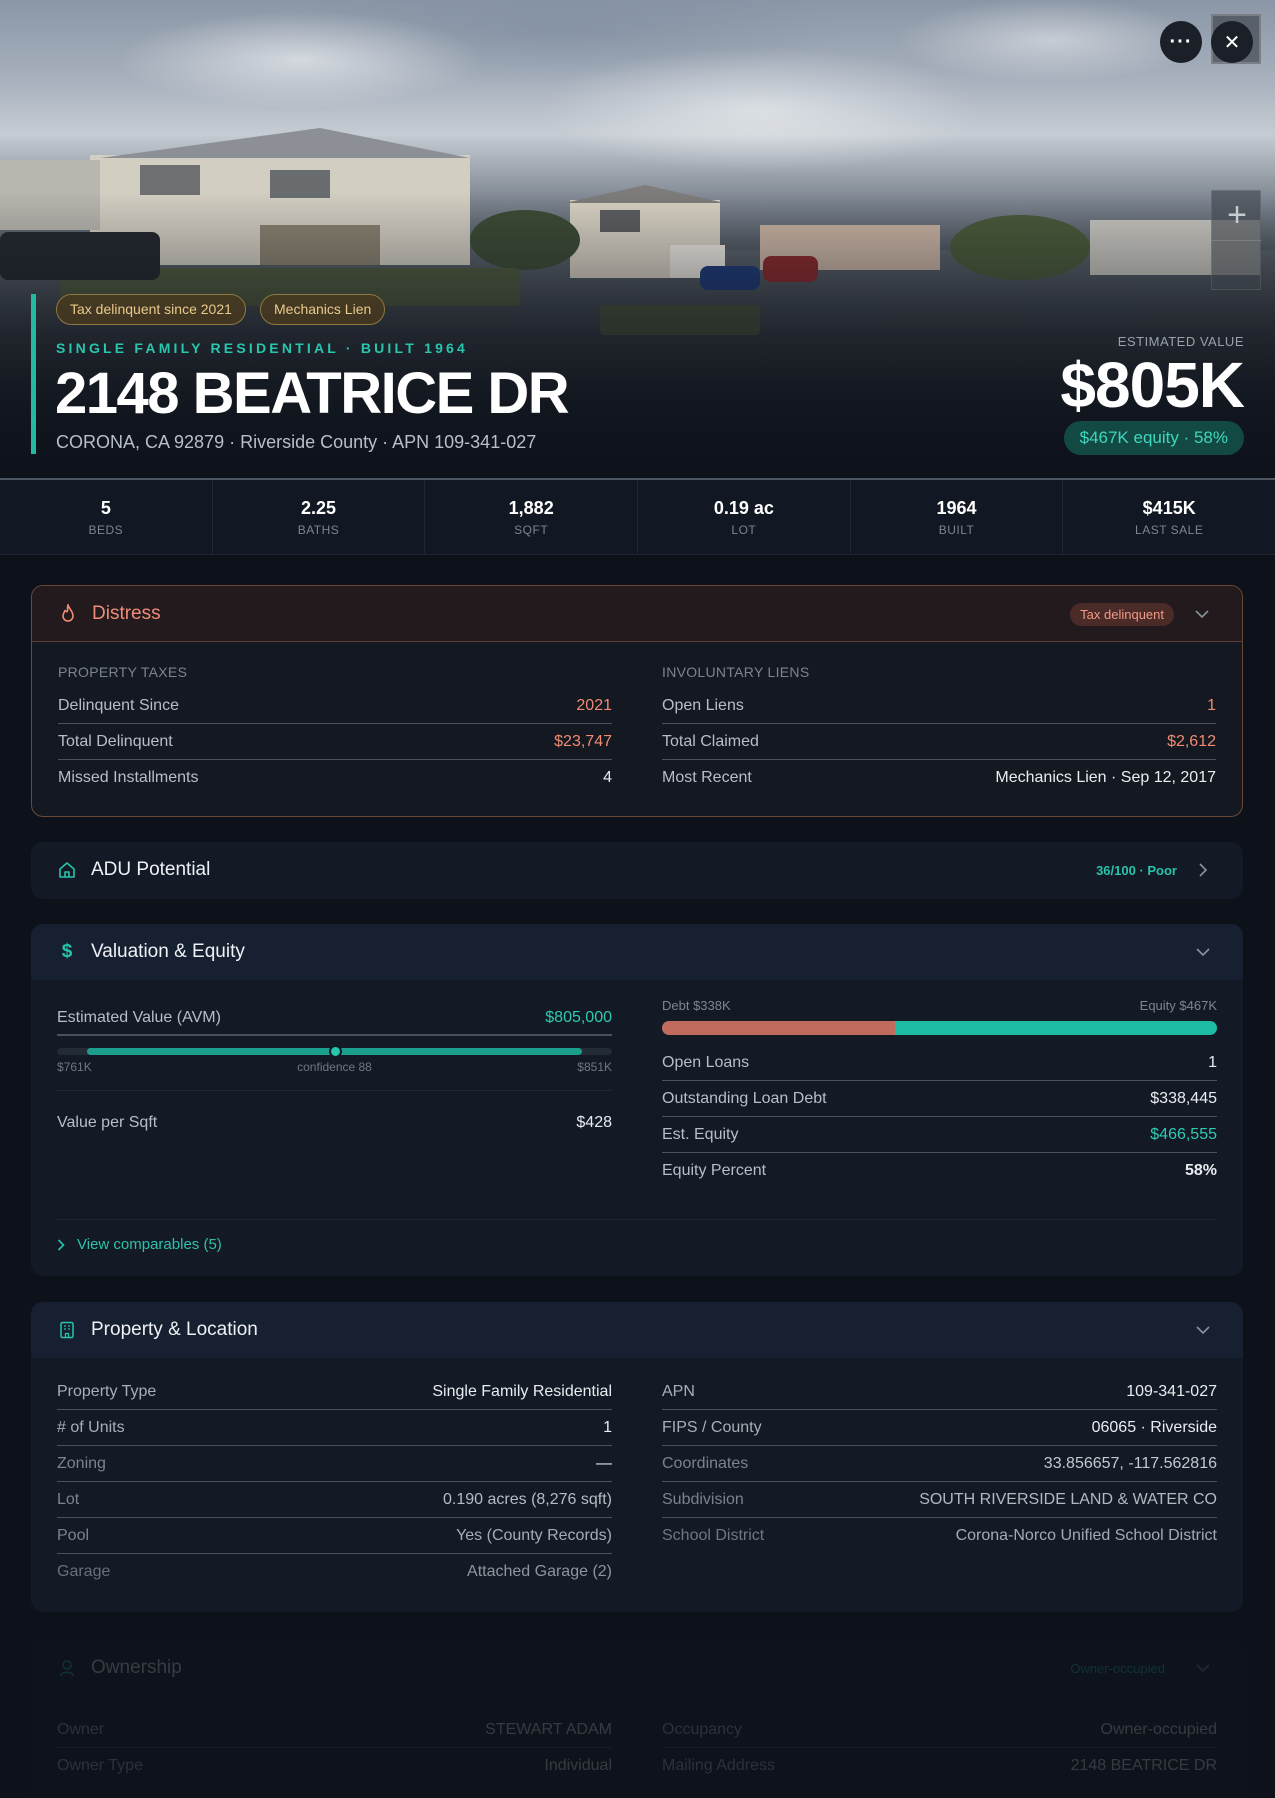 This screenshot has height=1798, width=1275. Describe the element at coordinates (1056, 1028) in the screenshot. I see `equity-segment` at that location.